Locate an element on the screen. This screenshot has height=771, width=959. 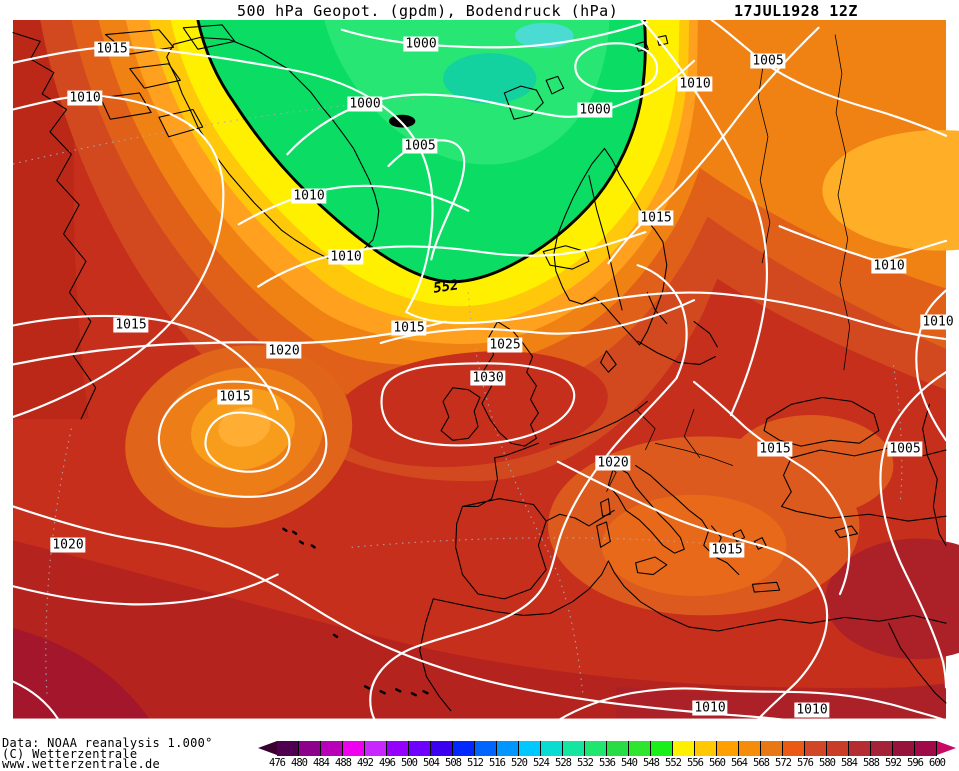
color-scale-tick-484: 484 is located at coordinates (321, 763).